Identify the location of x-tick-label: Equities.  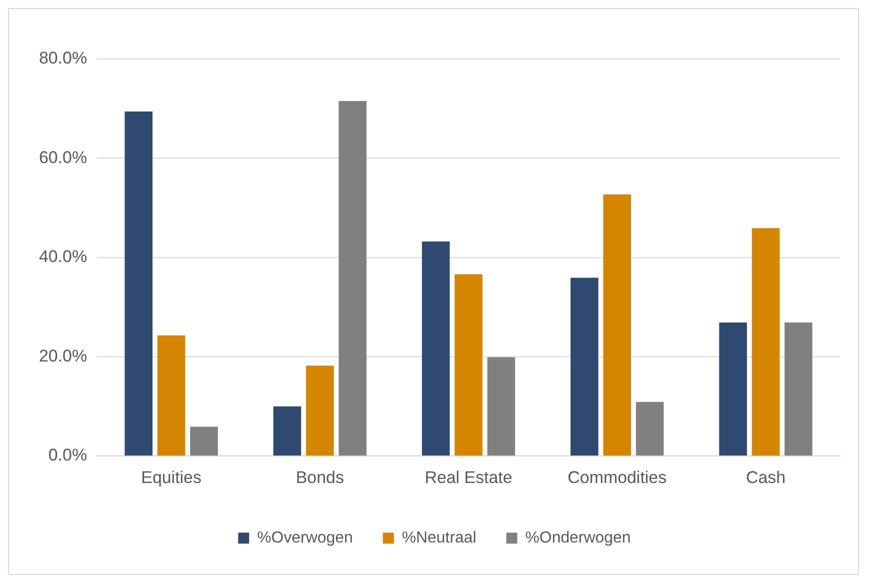
(171, 477).